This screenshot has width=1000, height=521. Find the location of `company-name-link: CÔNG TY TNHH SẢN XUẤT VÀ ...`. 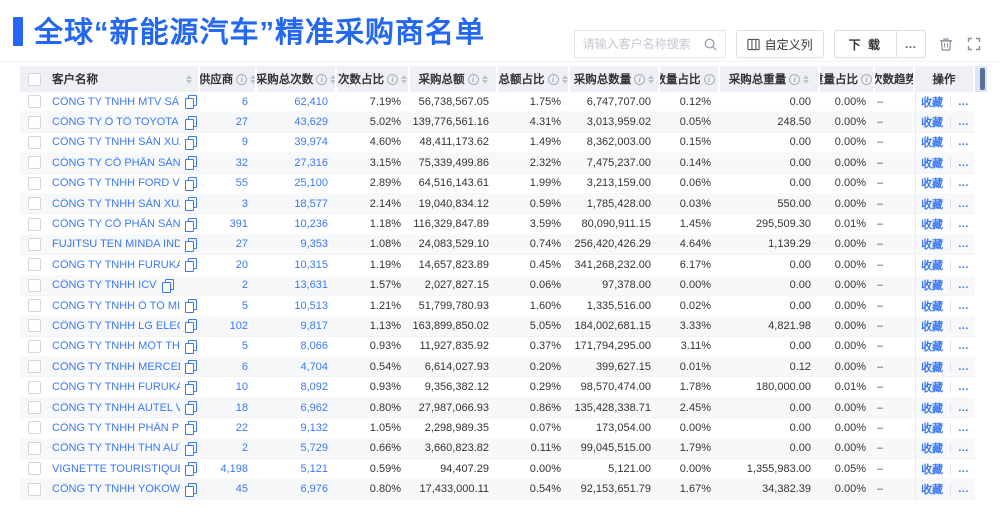

company-name-link: CÔNG TY TNHH SẢN XUẤT VÀ ... is located at coordinates (116, 203).